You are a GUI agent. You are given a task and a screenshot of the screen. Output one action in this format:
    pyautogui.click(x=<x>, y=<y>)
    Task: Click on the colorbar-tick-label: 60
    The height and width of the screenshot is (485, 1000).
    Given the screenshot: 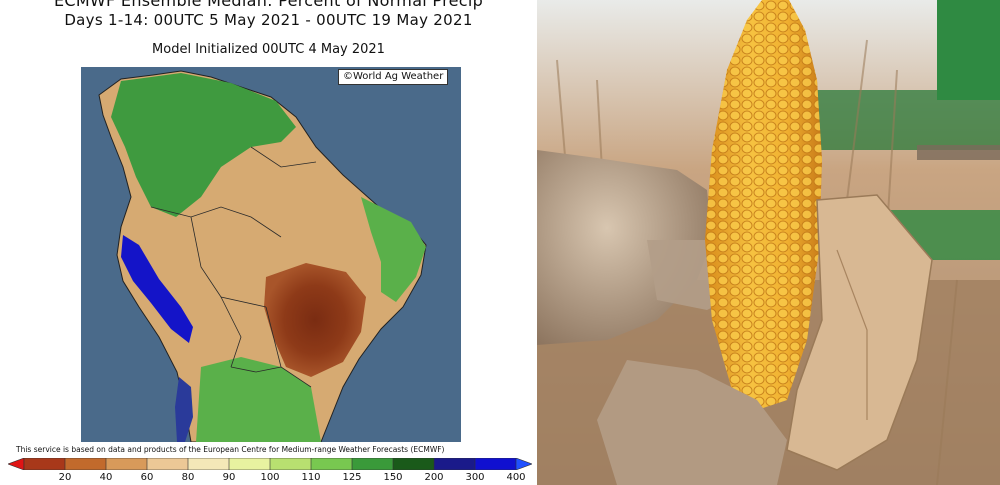 What is the action you would take?
    pyautogui.click(x=147, y=477)
    